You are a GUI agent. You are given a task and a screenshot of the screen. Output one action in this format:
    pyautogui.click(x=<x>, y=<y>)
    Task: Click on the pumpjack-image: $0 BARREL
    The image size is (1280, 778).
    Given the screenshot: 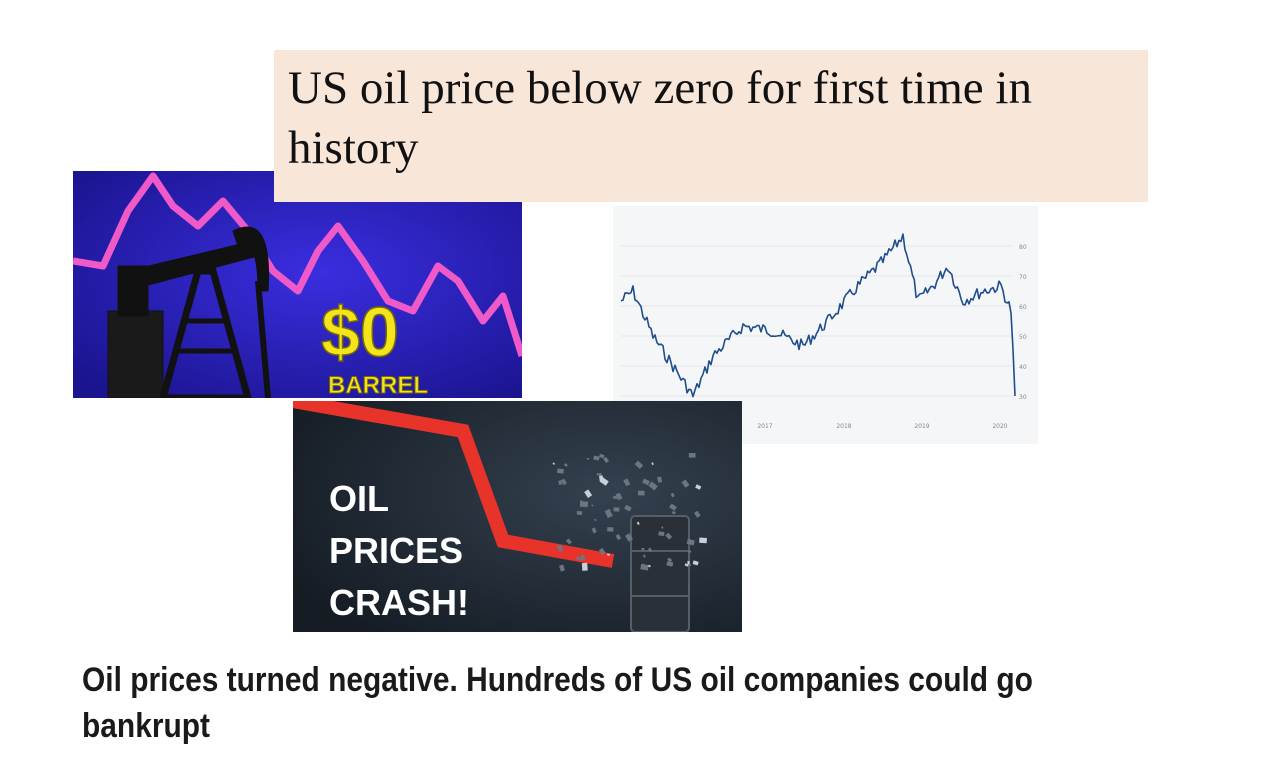 What is the action you would take?
    pyautogui.click(x=297, y=284)
    